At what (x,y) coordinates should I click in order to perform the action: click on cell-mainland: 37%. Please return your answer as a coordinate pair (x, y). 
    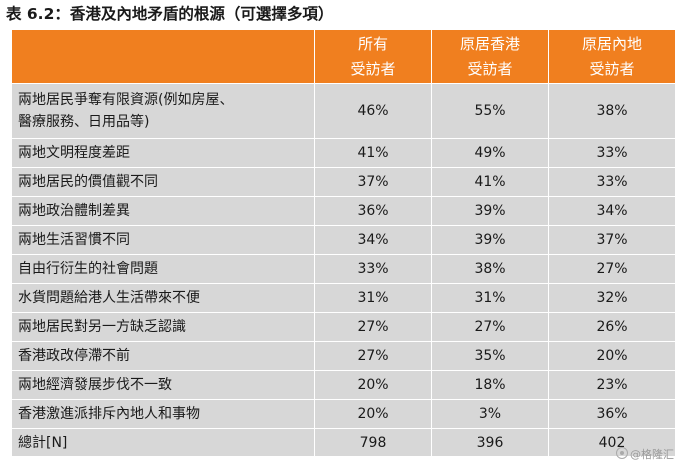
    Looking at the image, I should click on (612, 240).